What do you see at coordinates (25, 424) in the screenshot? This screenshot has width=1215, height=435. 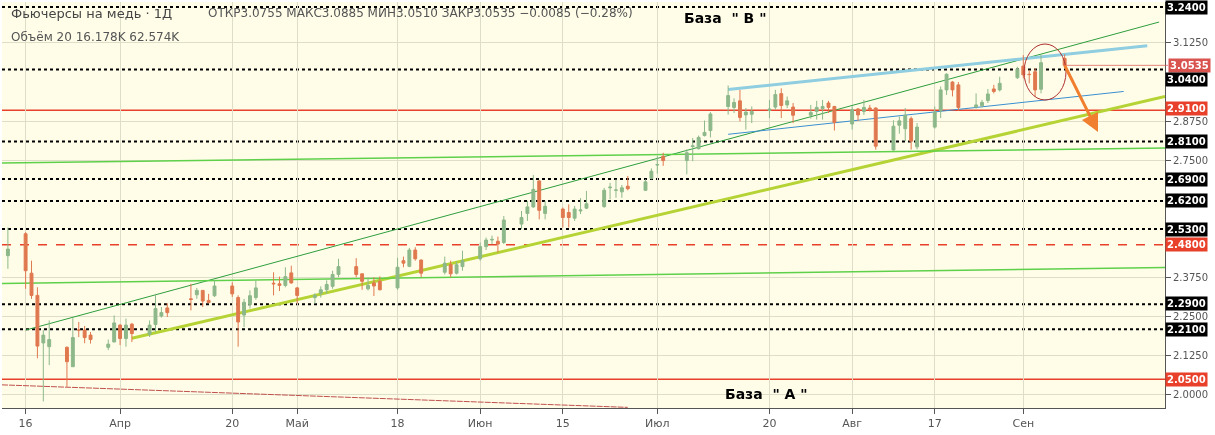 I see `x-tick-label: 16` at bounding box center [25, 424].